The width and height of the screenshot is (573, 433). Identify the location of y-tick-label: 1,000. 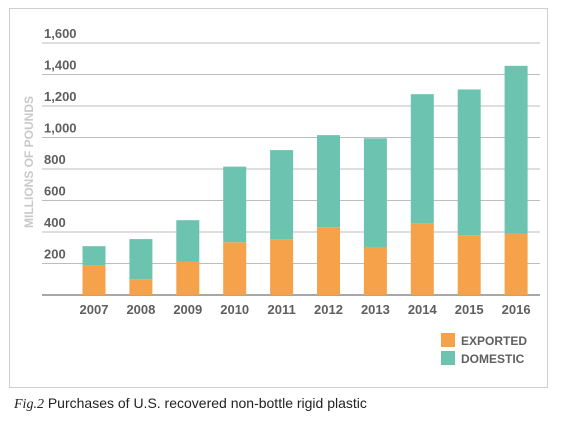
(60, 128).